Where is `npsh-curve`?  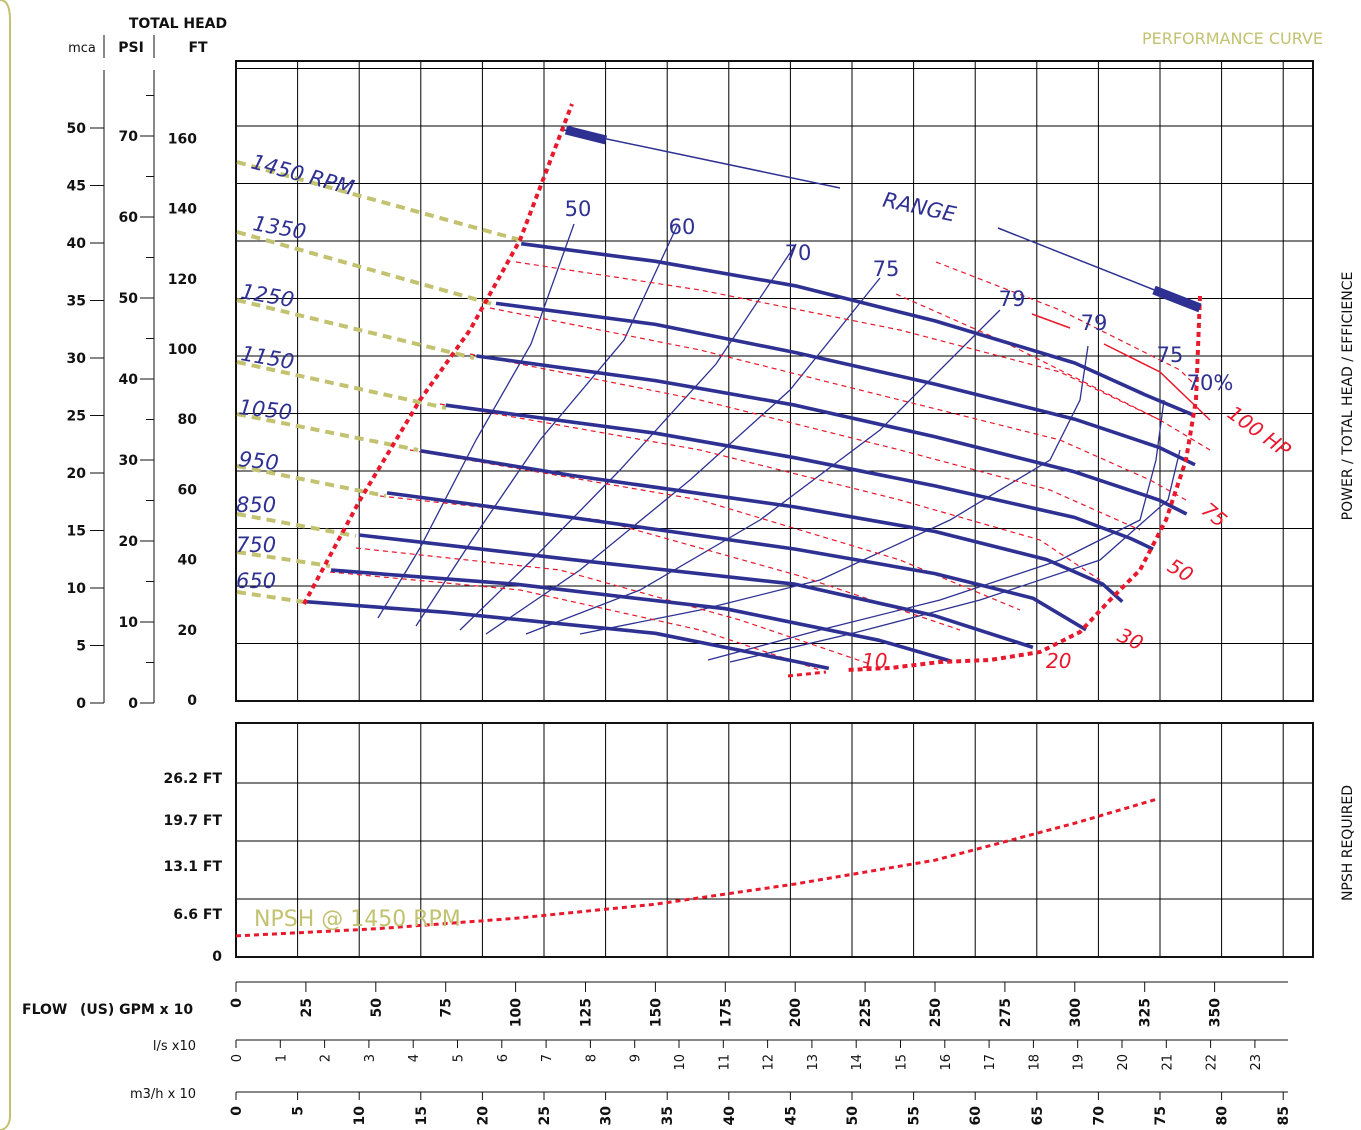
npsh-curve is located at coordinates (697, 867).